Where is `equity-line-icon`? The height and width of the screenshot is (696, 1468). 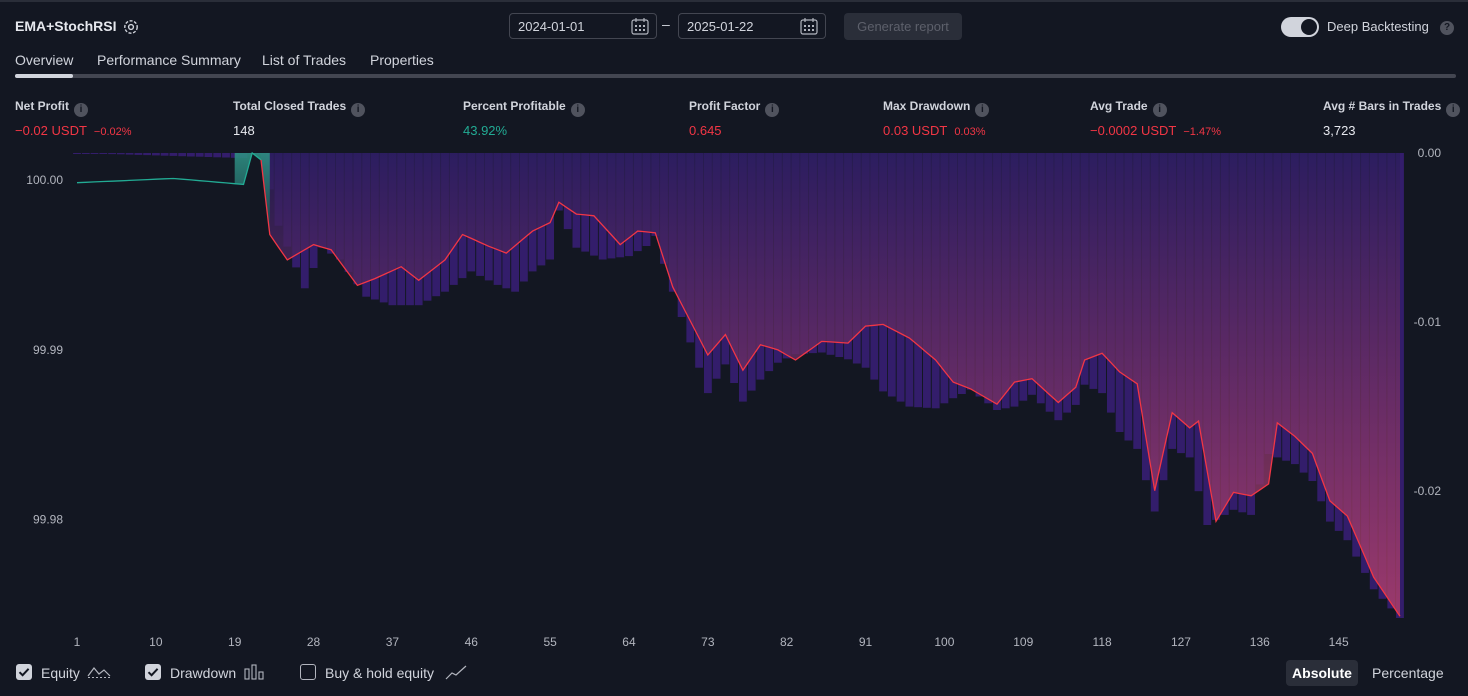
equity-line-icon is located at coordinates (99, 672).